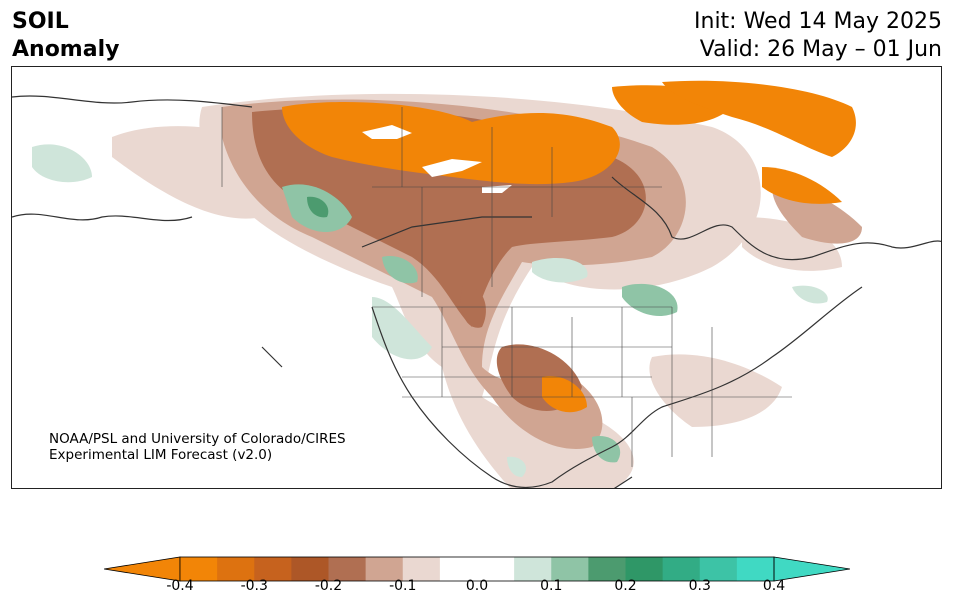 This screenshot has height=608, width=954. Describe the element at coordinates (403, 586) in the screenshot. I see `colorbar-tick-label: -0.1` at that location.